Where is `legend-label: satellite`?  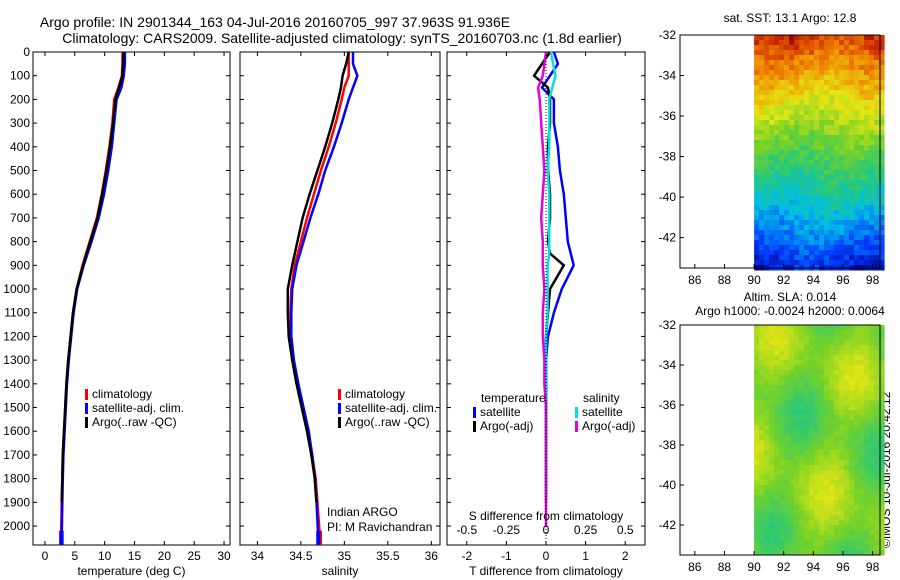
legend-label: satellite is located at coordinates (602, 412).